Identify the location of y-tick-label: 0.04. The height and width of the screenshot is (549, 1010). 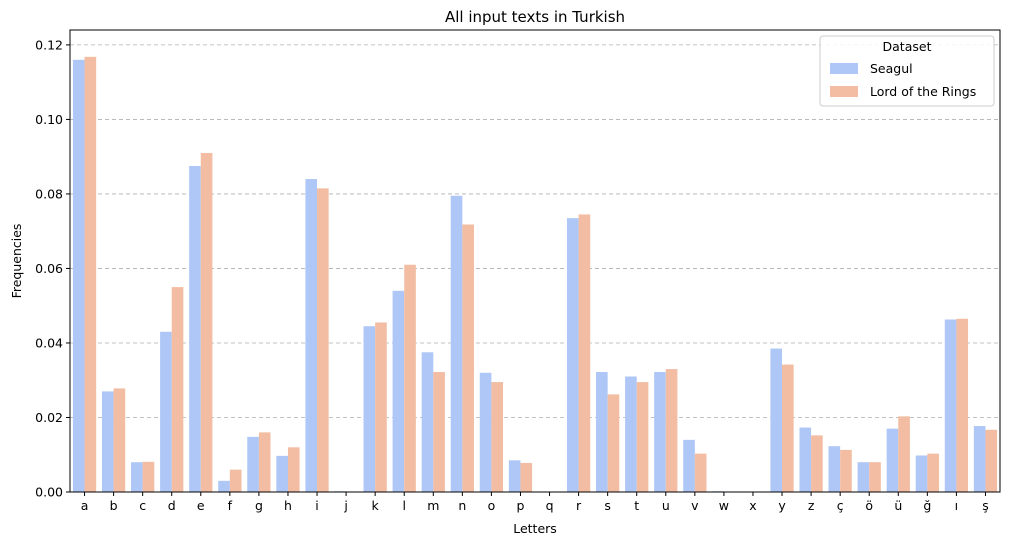
(49, 342).